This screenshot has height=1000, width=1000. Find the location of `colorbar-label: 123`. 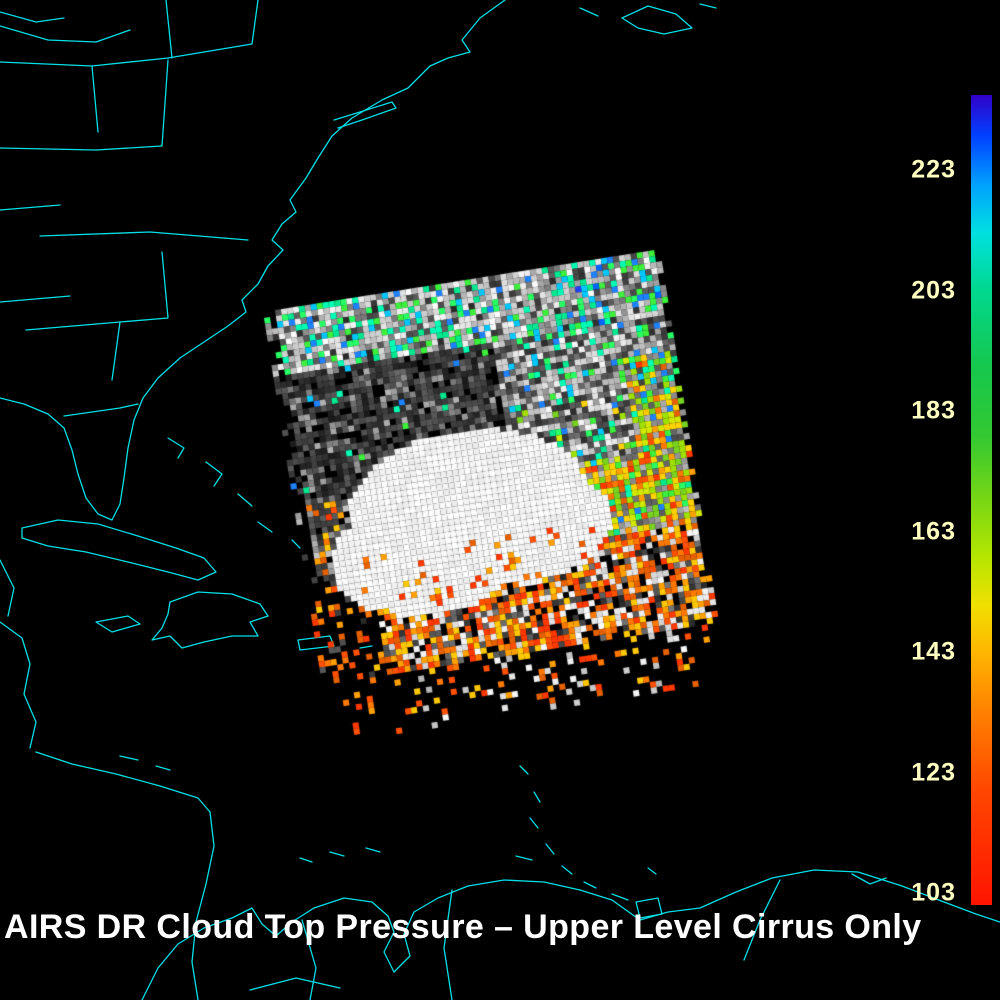

colorbar-label: 123 is located at coordinates (933, 772).